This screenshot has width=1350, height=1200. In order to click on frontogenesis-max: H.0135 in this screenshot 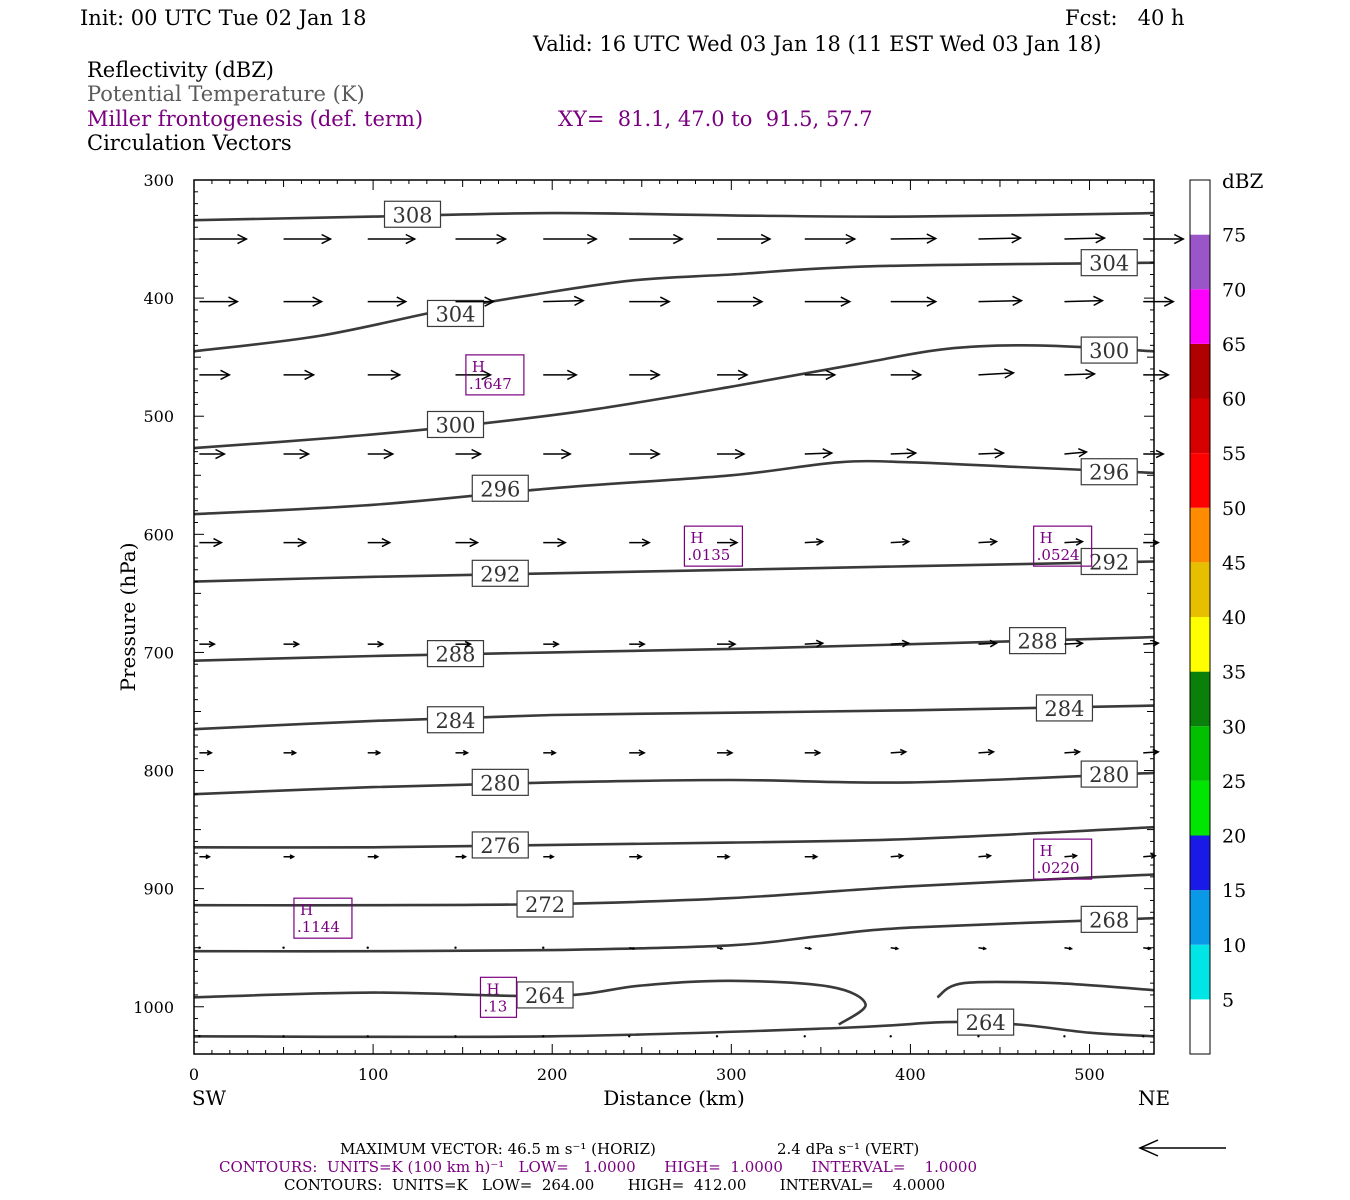, I will do `click(713, 546)`.